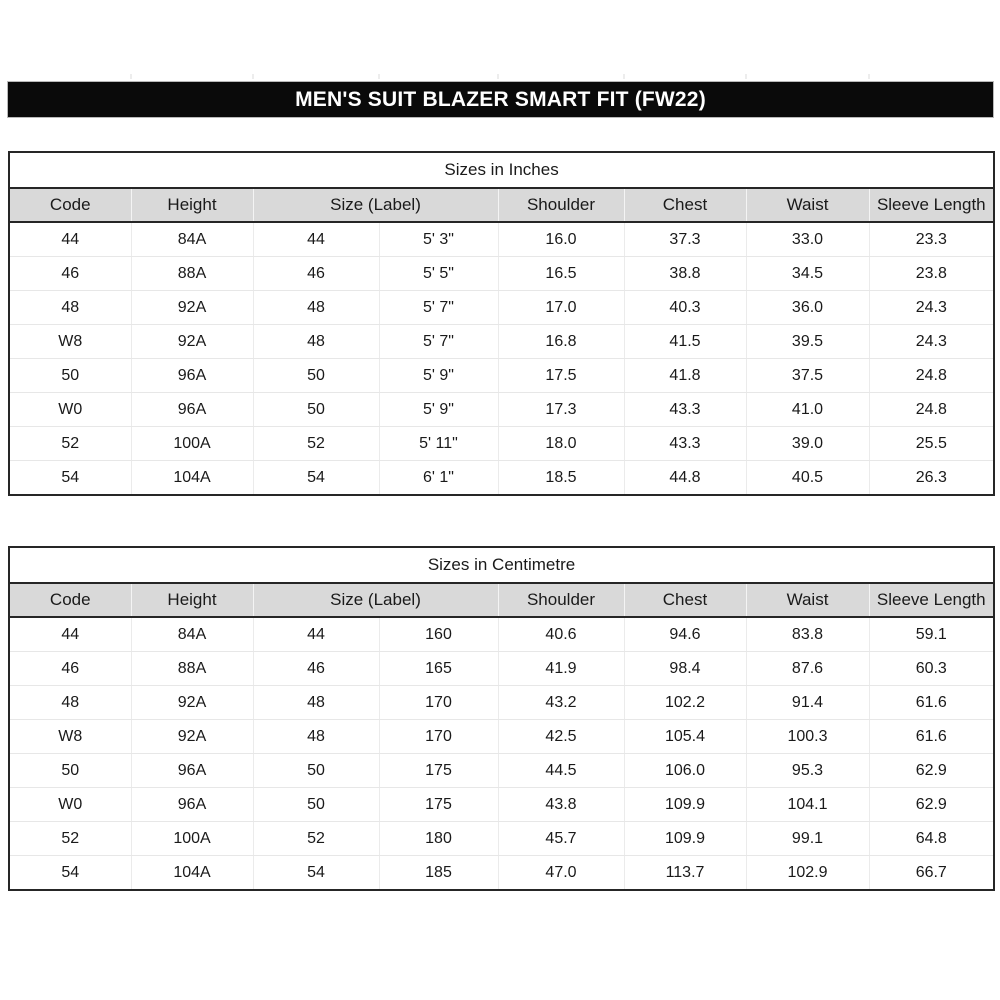 This screenshot has width=1000, height=1000. What do you see at coordinates (808, 668) in the screenshot?
I see `table-cell: 87.6` at bounding box center [808, 668].